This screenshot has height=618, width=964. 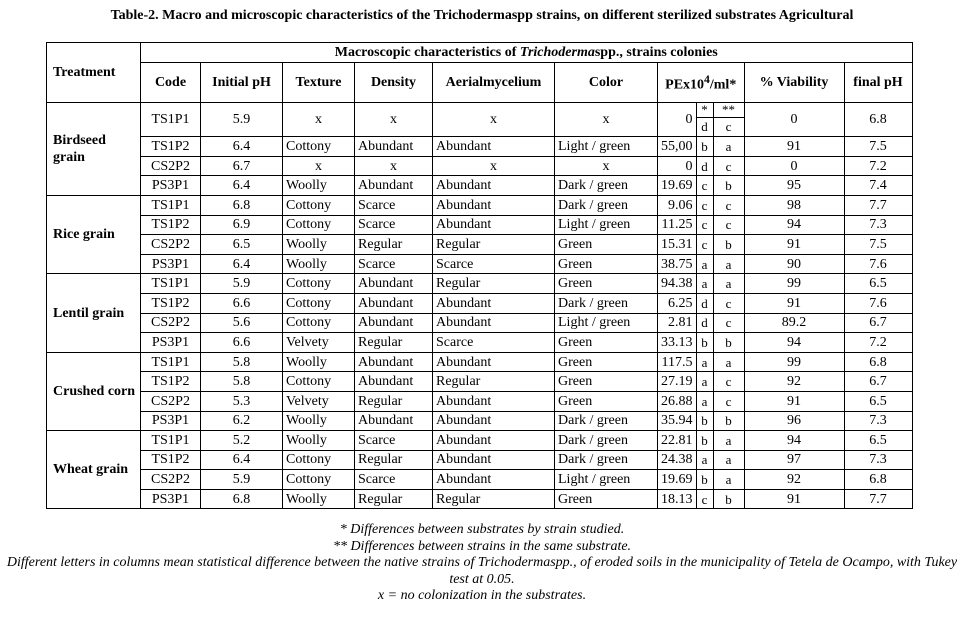 I want to click on table-cell: CS2P2, so click(x=170, y=323).